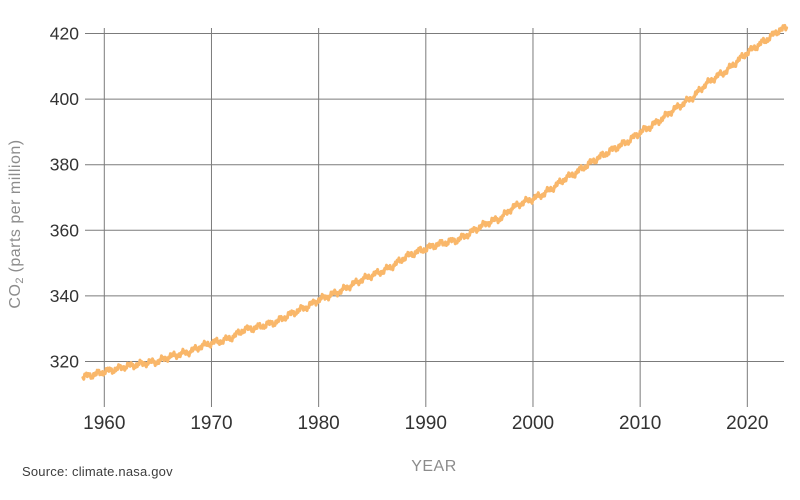 The height and width of the screenshot is (500, 800). Describe the element at coordinates (104, 423) in the screenshot. I see `x-tick-label: 1960` at that location.